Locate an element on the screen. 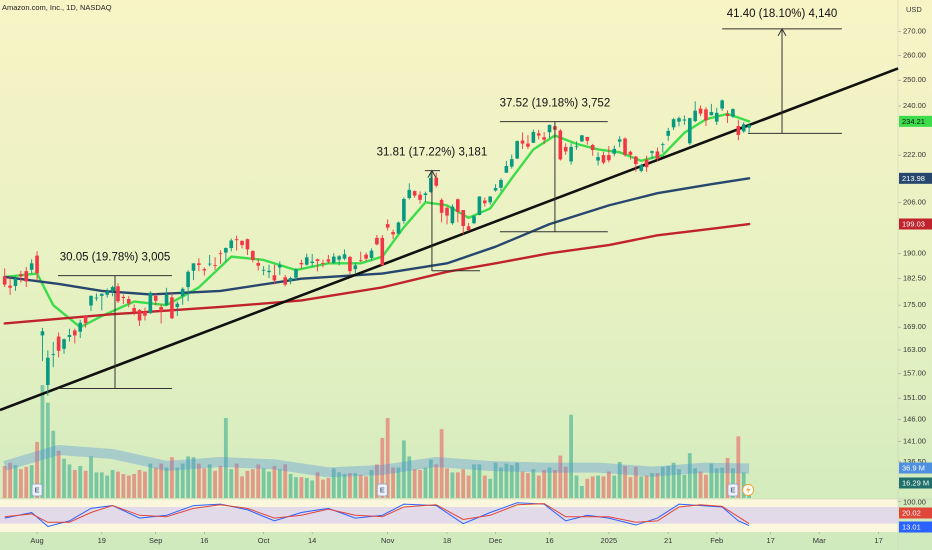  measure-arrow is located at coordinates (782, 32).